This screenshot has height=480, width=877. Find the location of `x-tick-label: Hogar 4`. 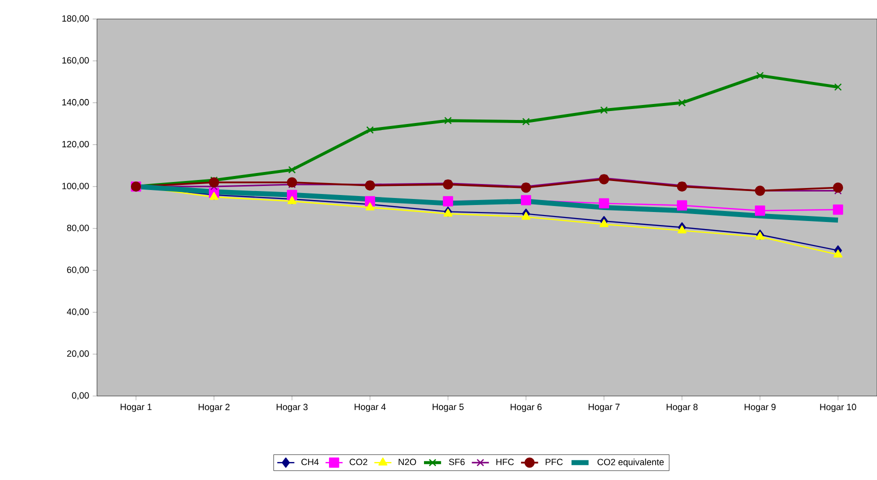

x-tick-label: Hogar 4 is located at coordinates (370, 408).